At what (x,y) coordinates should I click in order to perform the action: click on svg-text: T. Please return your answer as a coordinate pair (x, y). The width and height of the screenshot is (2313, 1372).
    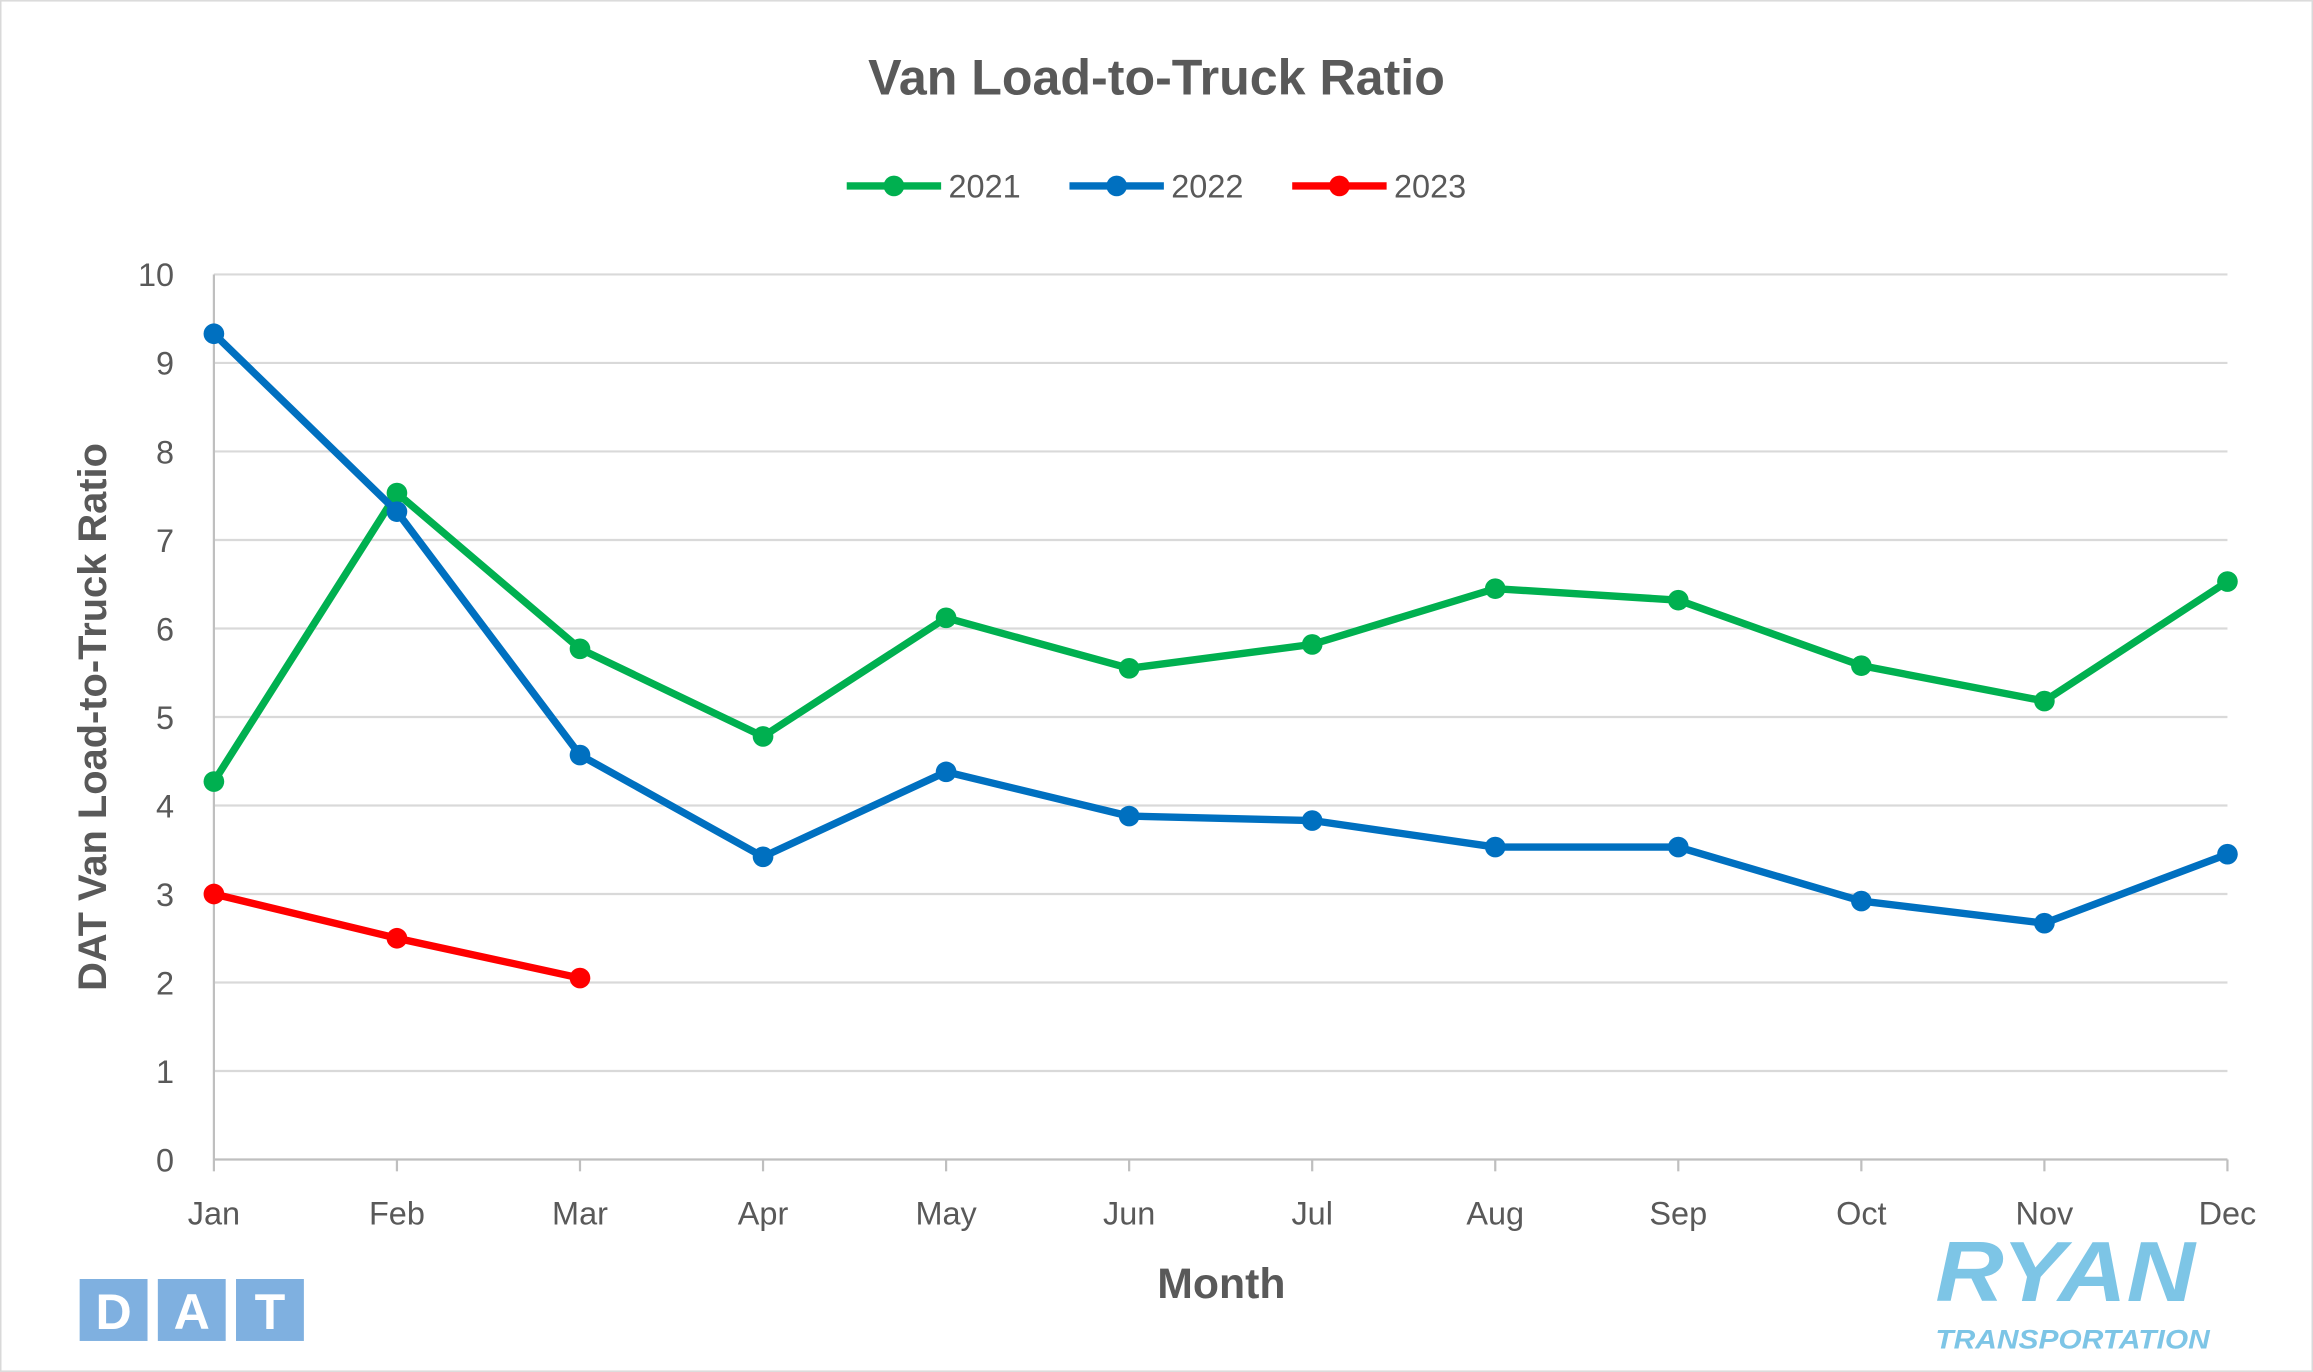
    Looking at the image, I should click on (270, 1312).